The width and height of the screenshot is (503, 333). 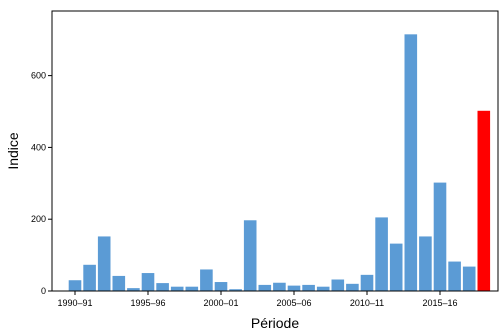 I want to click on x-tick-label: 1990–91, so click(x=74, y=303).